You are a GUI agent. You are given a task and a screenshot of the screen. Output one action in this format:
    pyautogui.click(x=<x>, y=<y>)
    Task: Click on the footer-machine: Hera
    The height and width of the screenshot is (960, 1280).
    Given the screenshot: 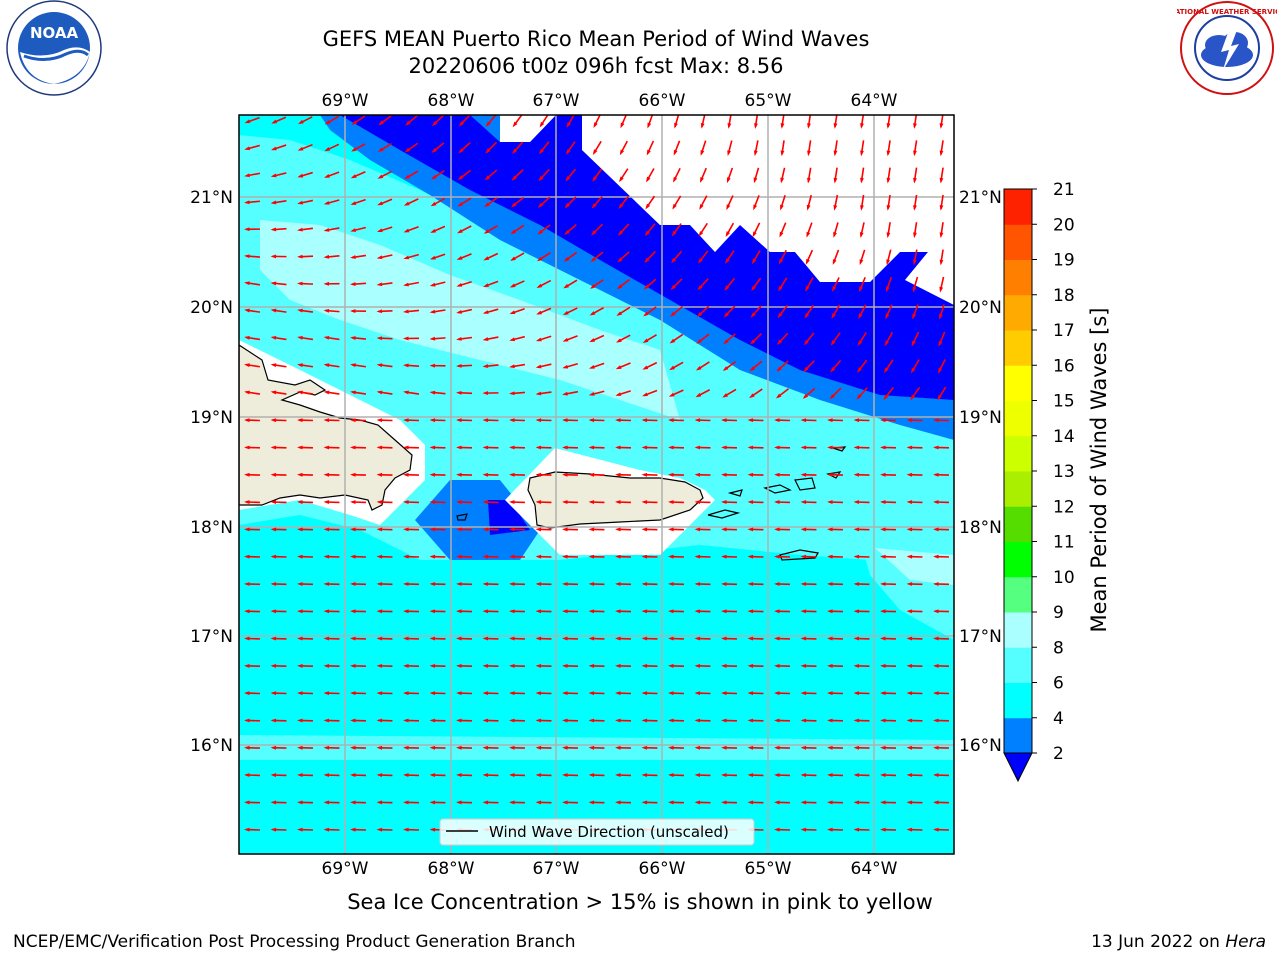 What is the action you would take?
    pyautogui.click(x=1245, y=942)
    